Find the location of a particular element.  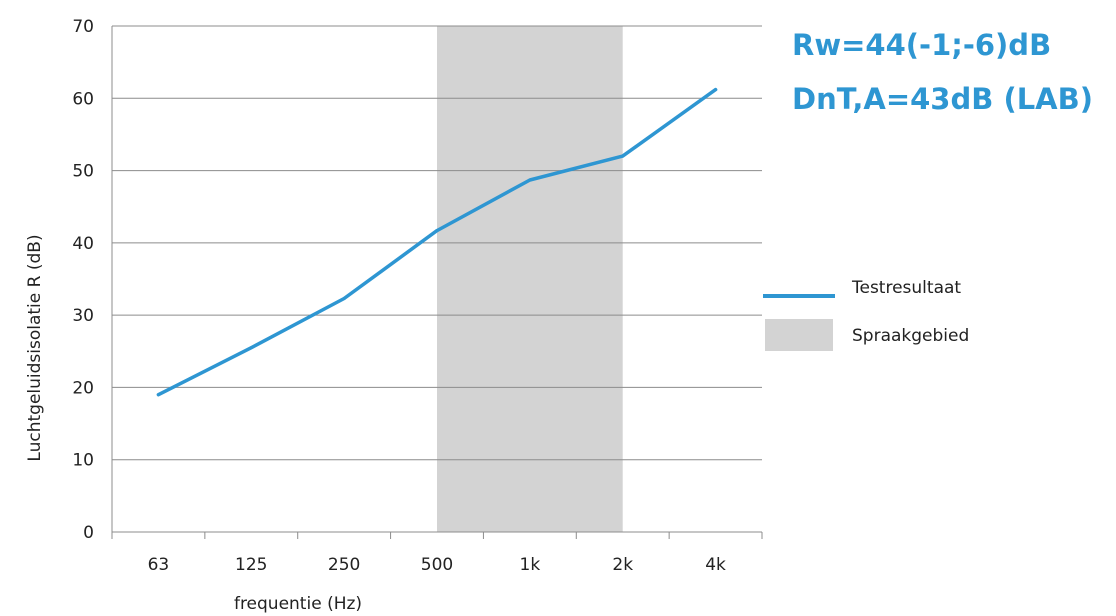

x-tick-label-63: 63 is located at coordinates (159, 565).